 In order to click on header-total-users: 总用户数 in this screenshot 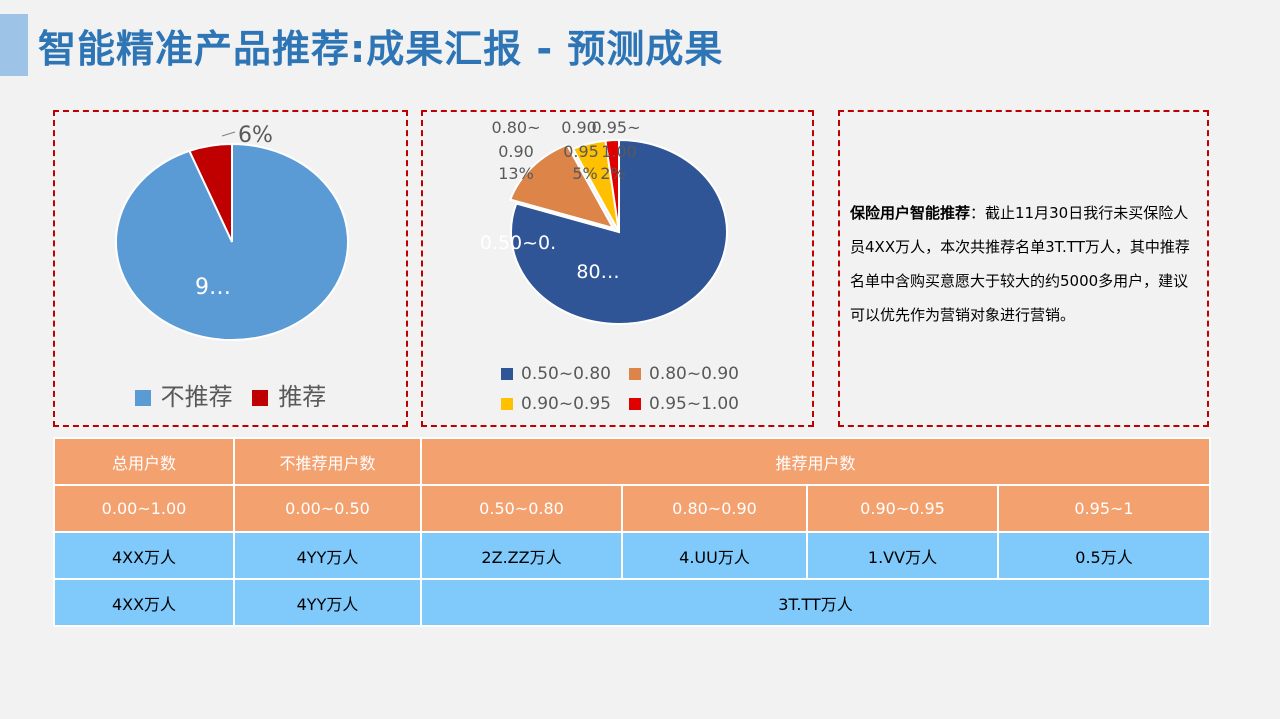, I will do `click(144, 461)`.